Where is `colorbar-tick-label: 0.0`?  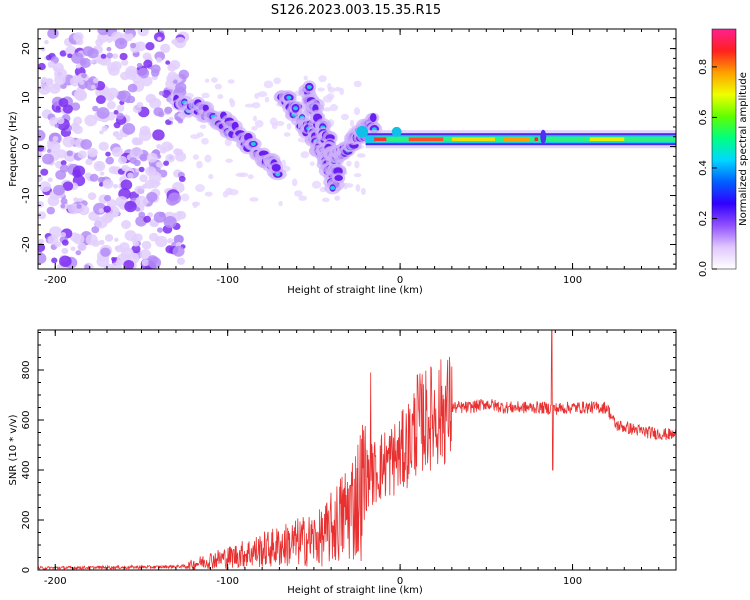 colorbar-tick-label: 0.0 is located at coordinates (703, 269).